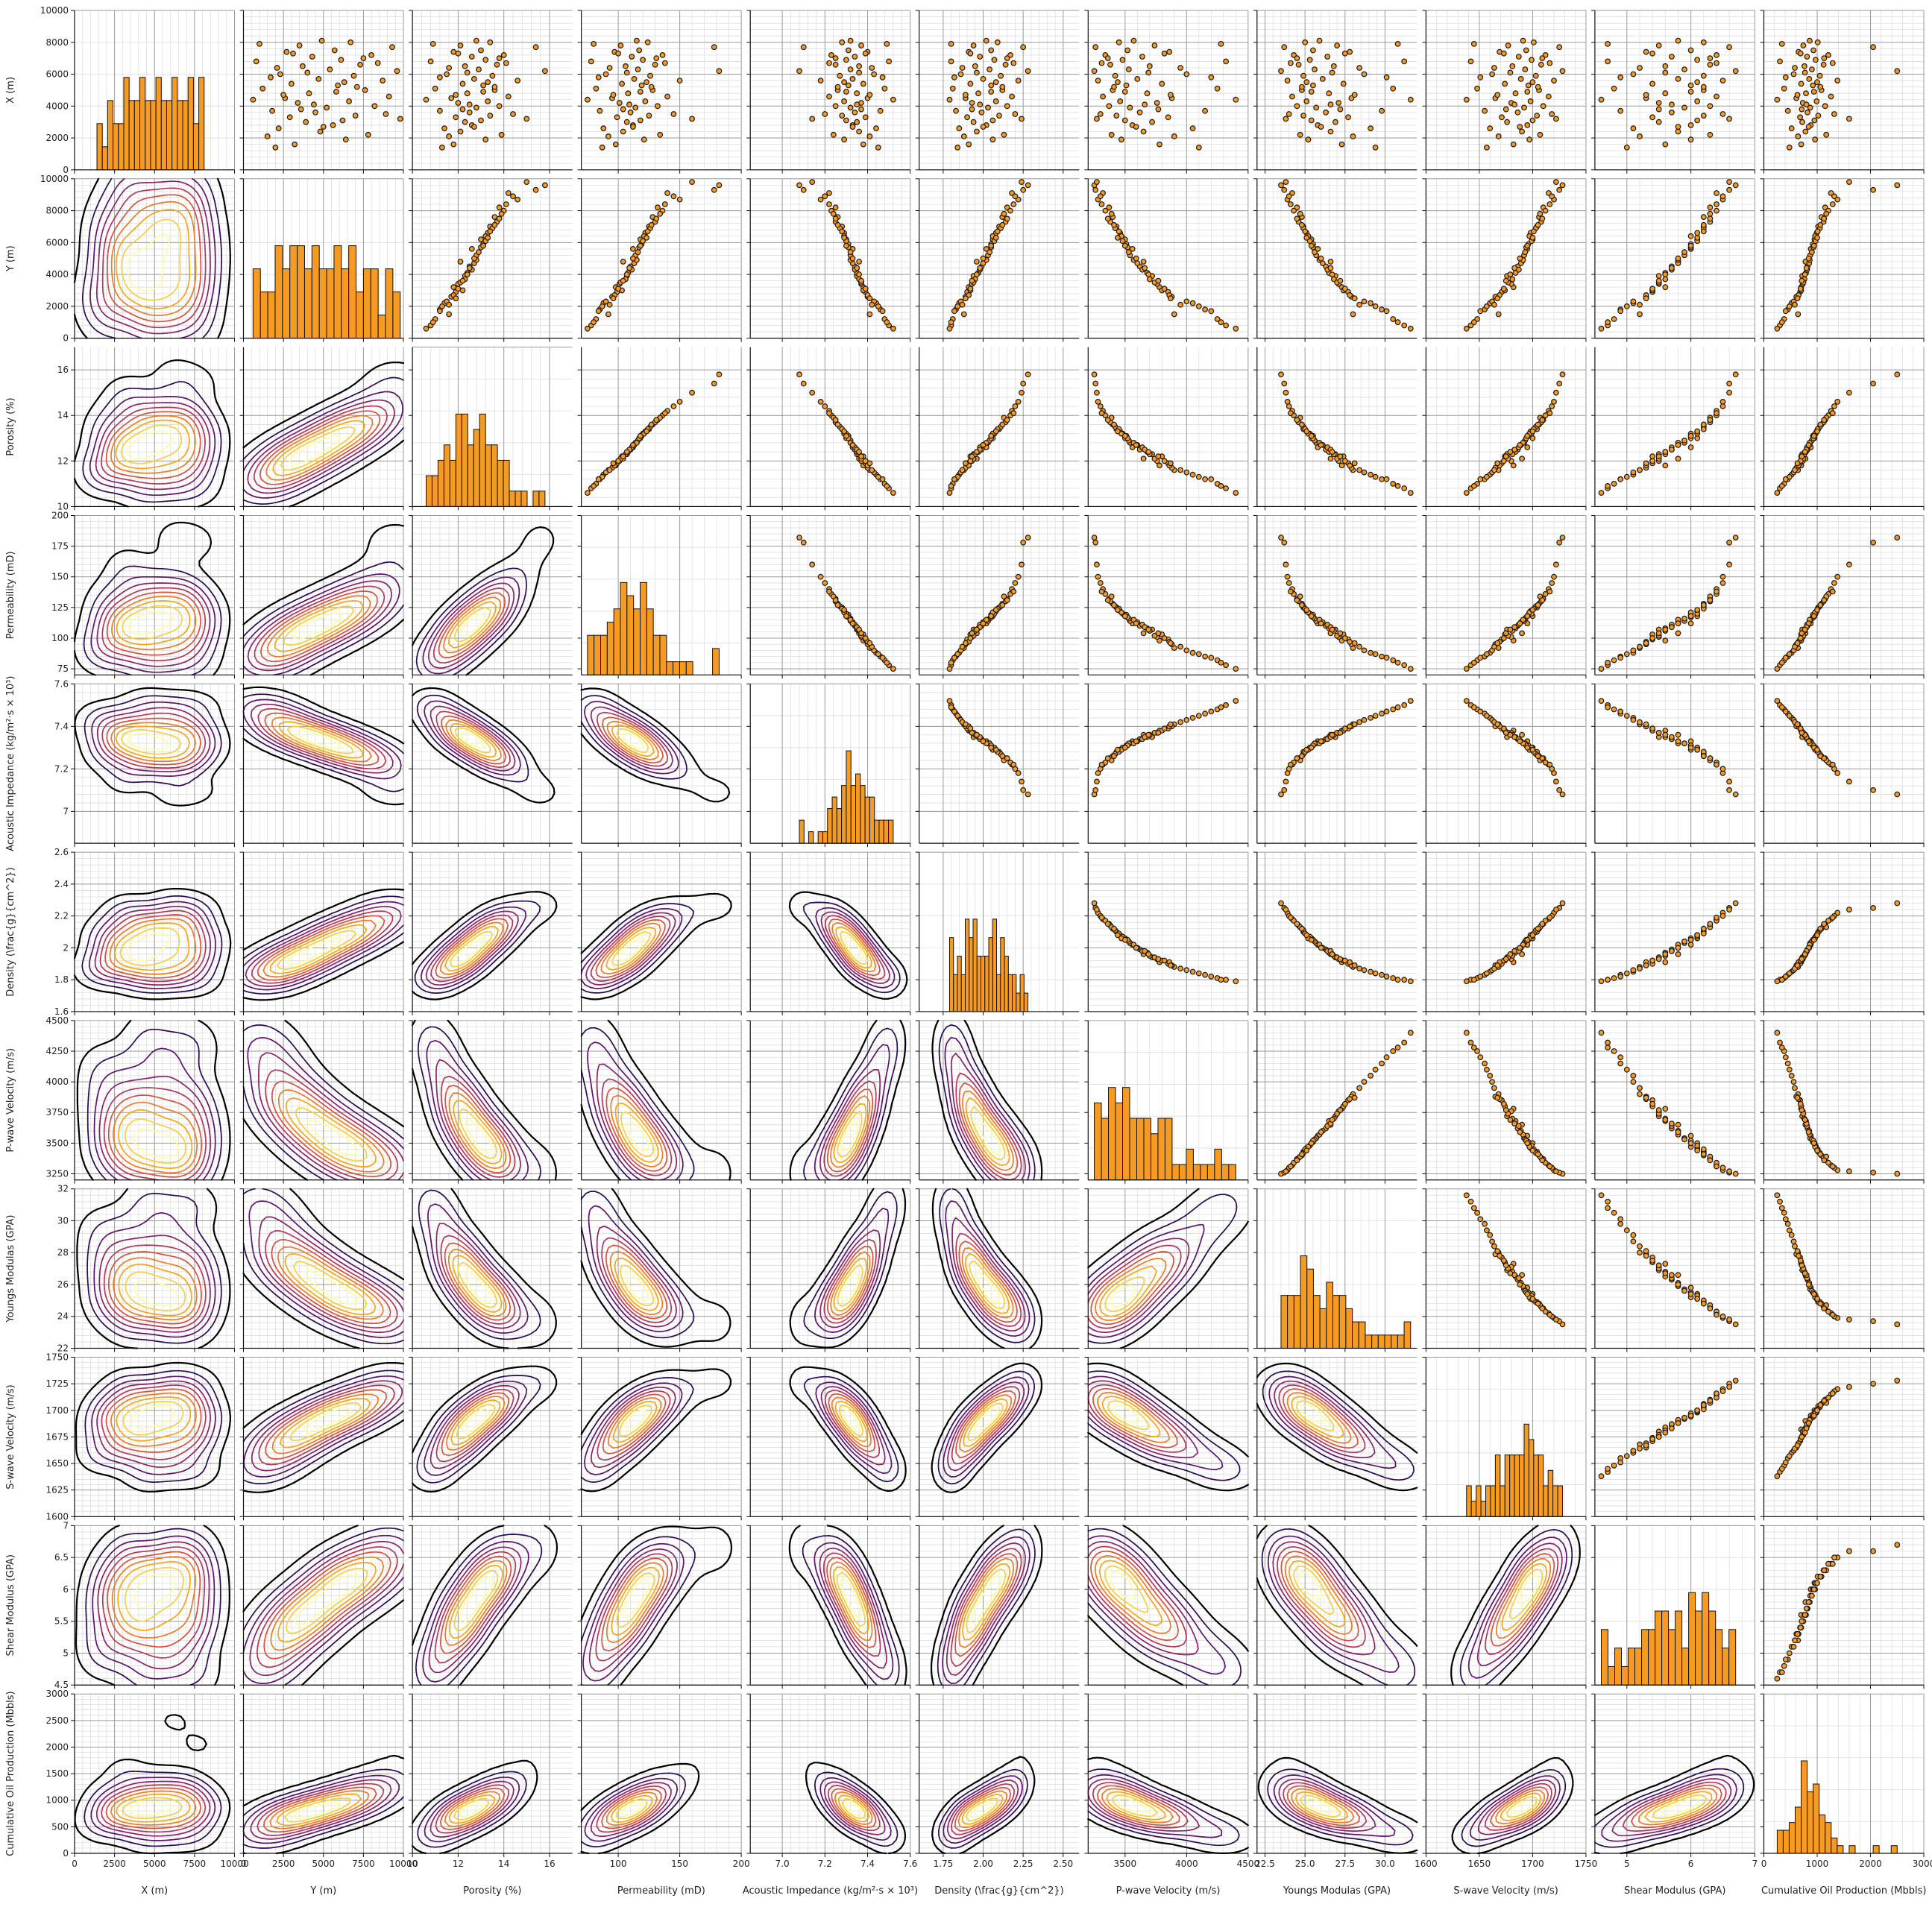 The width and height of the screenshot is (1932, 1910). I want to click on histogram-bar-ai, so click(811, 838).